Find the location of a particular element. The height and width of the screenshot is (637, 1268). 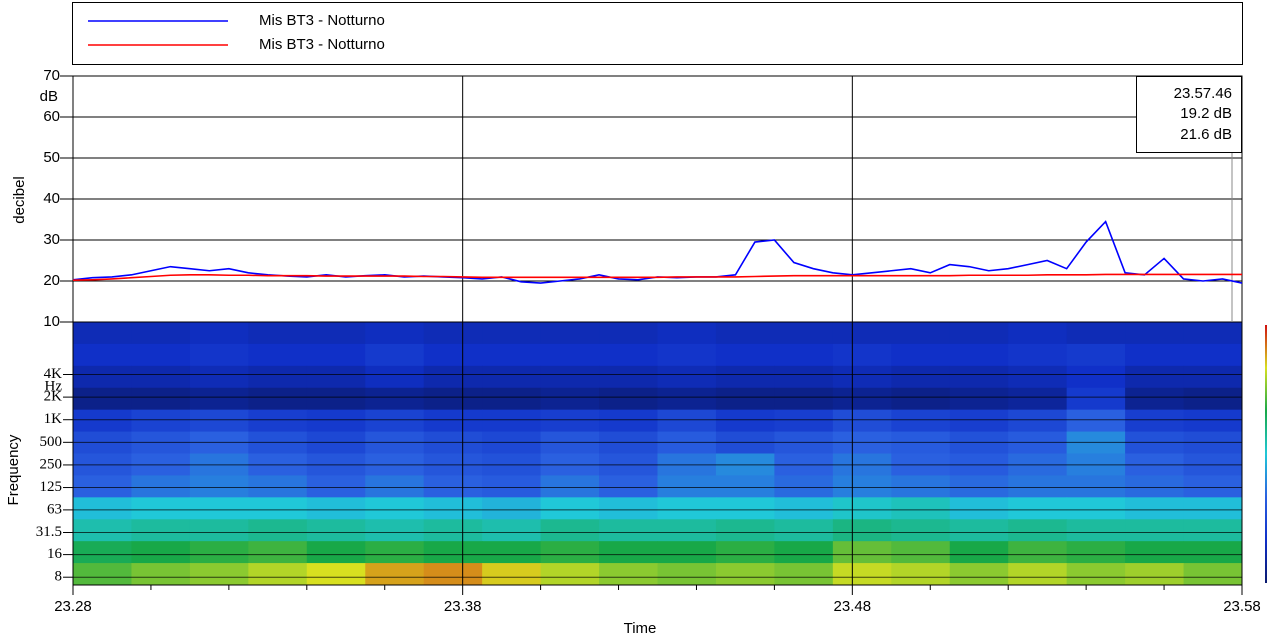

y-tick-label: 20 is located at coordinates (51, 280).